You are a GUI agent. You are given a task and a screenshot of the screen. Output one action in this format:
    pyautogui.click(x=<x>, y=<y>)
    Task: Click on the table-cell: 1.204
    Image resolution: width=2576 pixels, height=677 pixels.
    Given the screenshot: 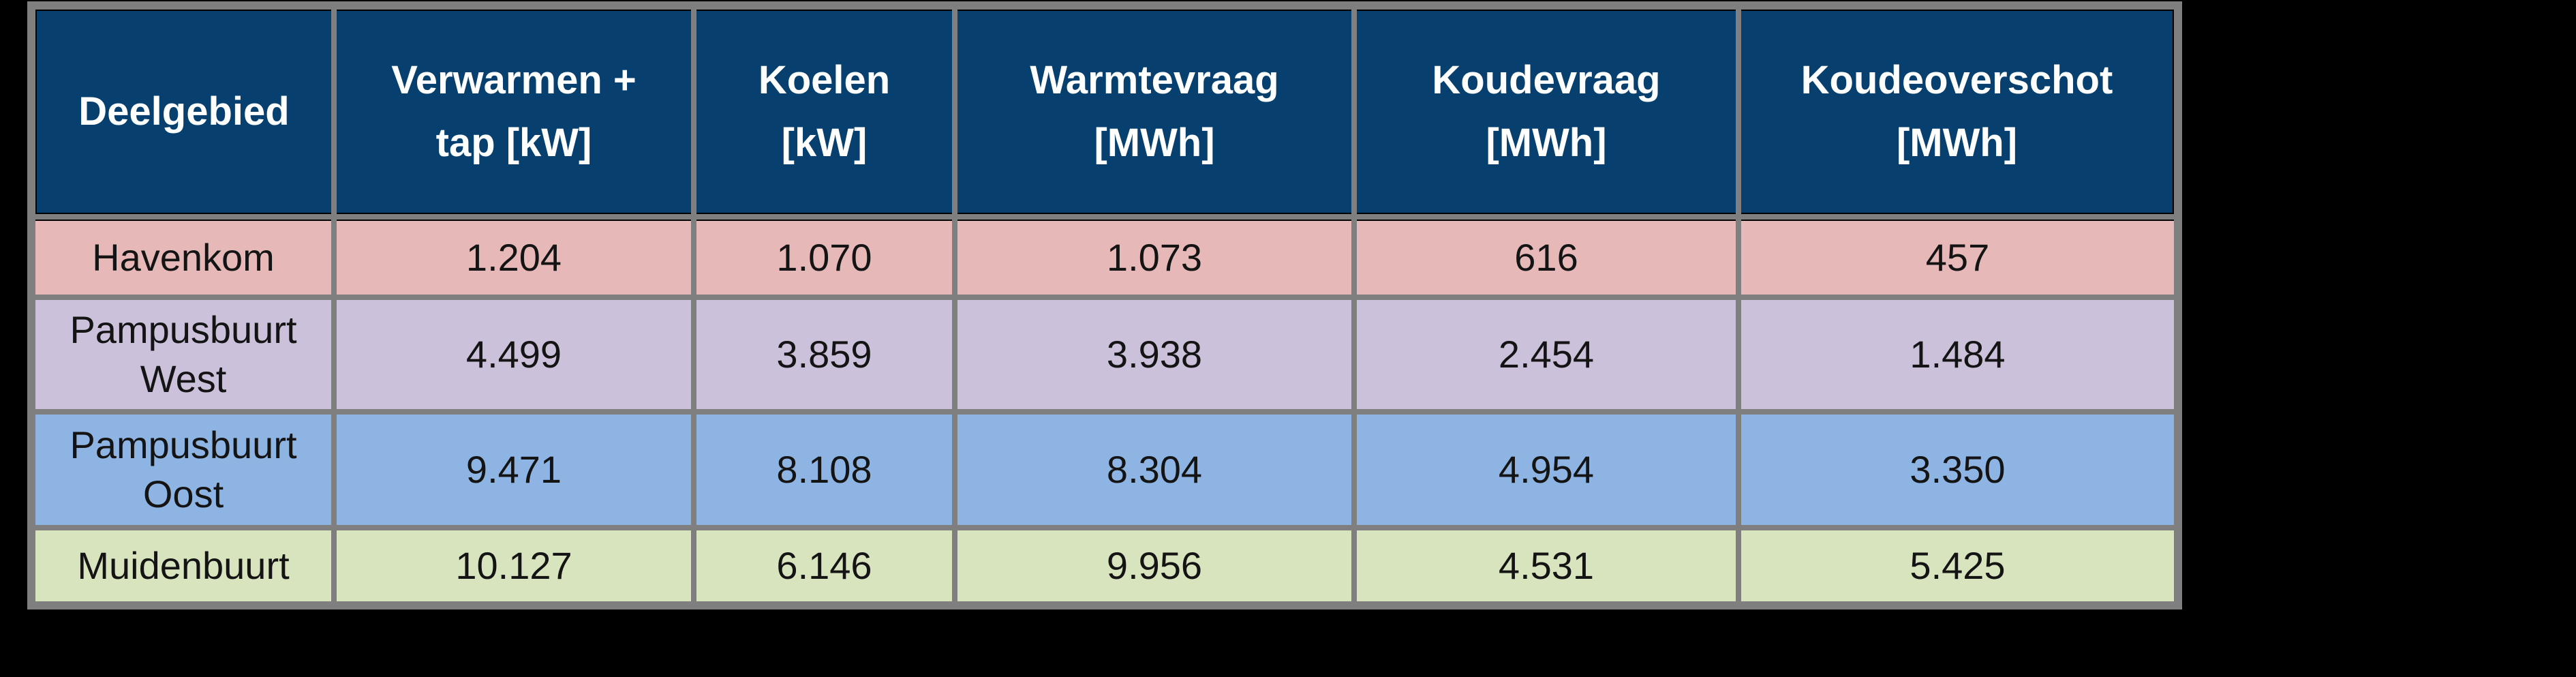 What is the action you would take?
    pyautogui.click(x=514, y=257)
    